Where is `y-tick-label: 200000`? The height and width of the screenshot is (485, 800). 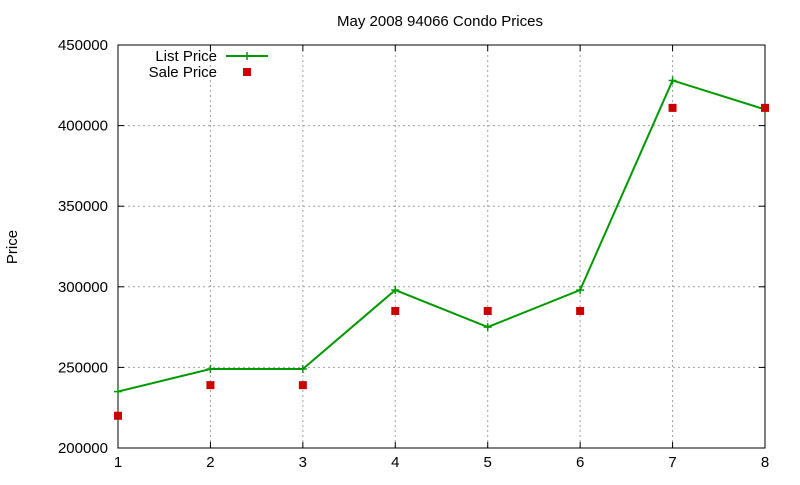 y-tick-label: 200000 is located at coordinates (83, 448).